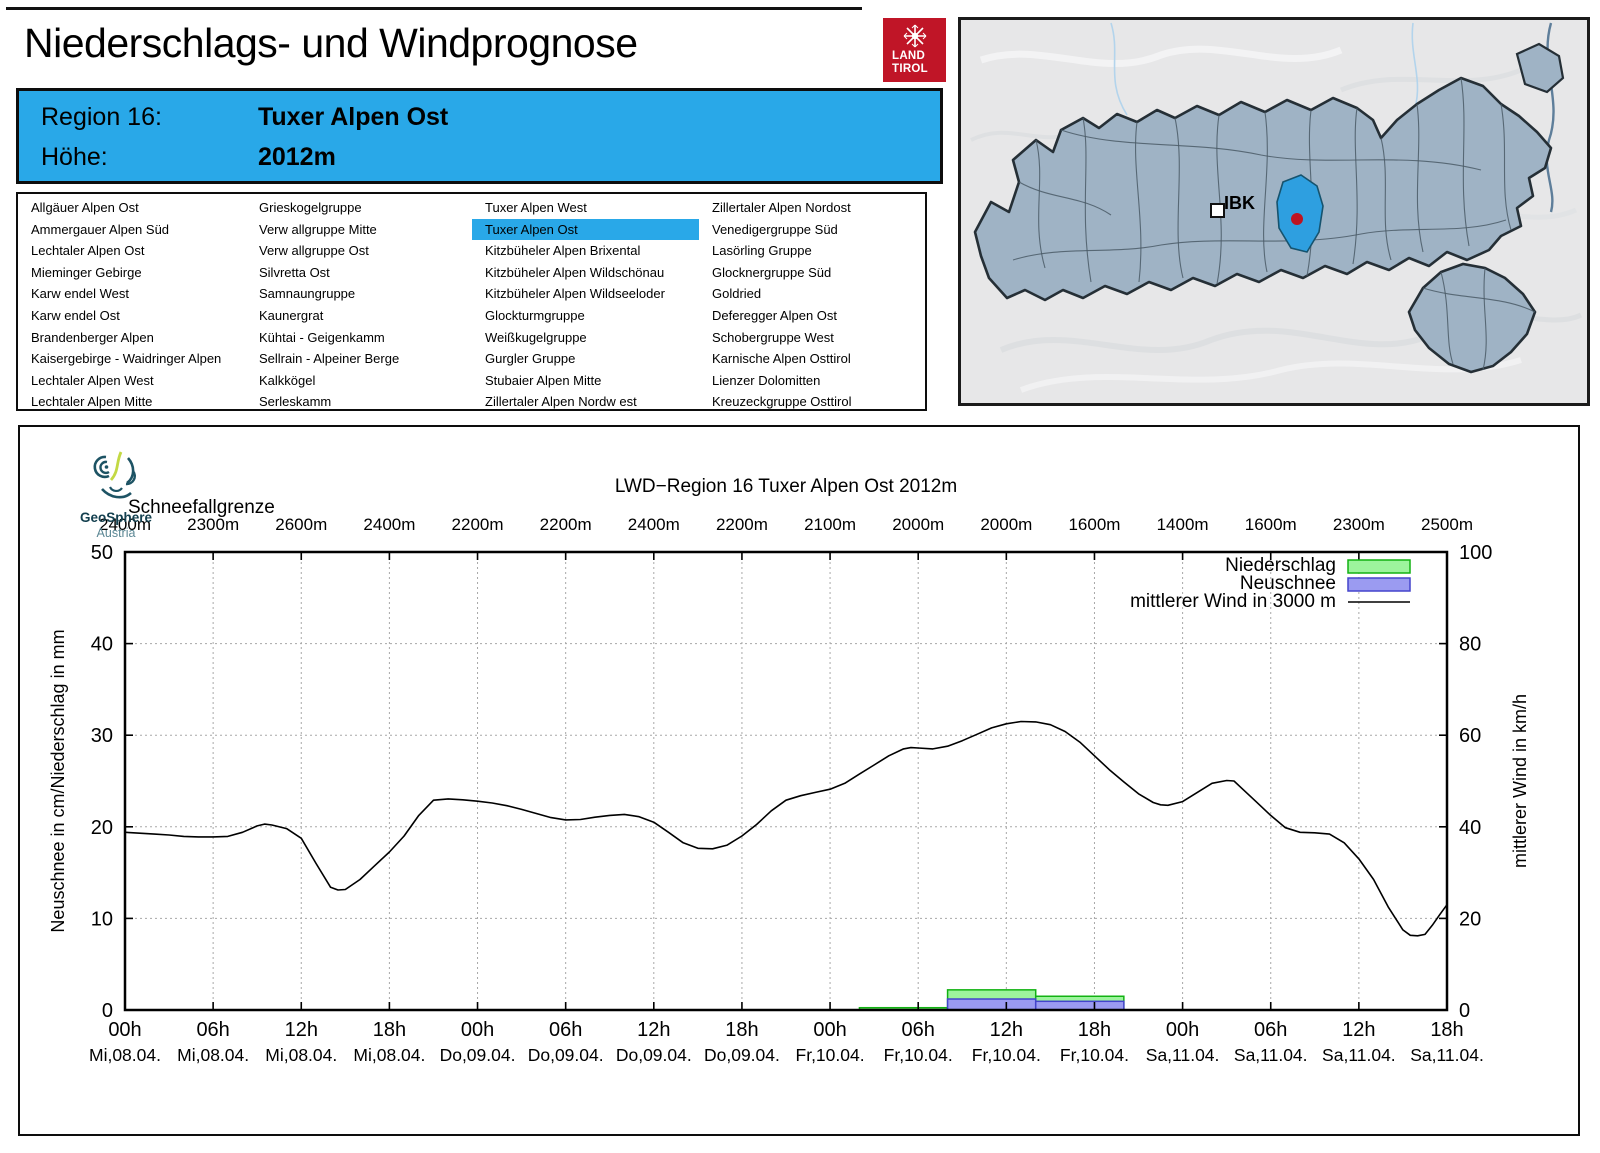 The image size is (1600, 1153). What do you see at coordinates (910, 69) in the screenshot?
I see `logo-text-tirol: TIROL` at bounding box center [910, 69].